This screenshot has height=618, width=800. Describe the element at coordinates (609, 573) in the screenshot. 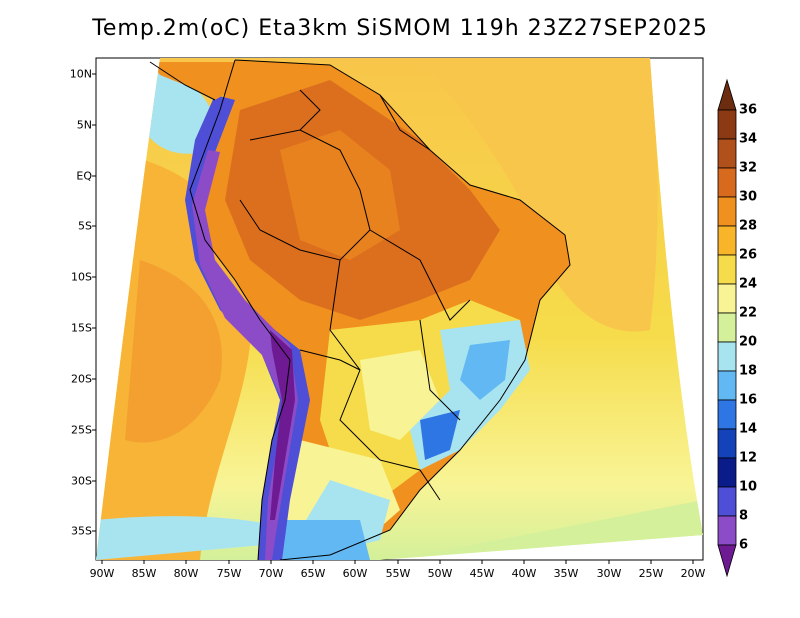

I see `lon-label-30w: 30W` at that location.